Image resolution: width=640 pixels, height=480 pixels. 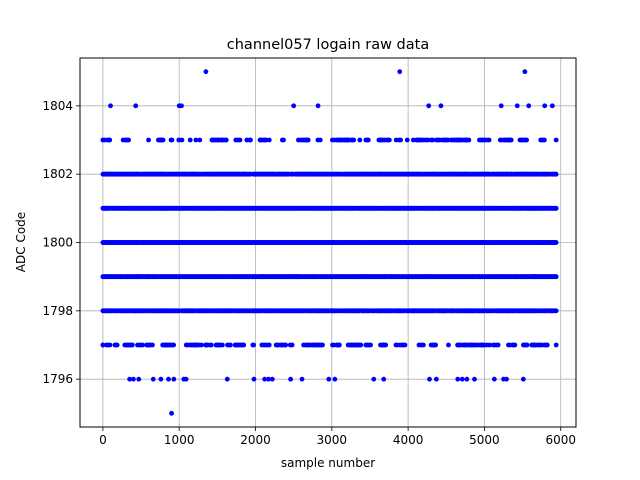 What do you see at coordinates (21, 242) in the screenshot?
I see `y-axis-label: ADC Code` at bounding box center [21, 242].